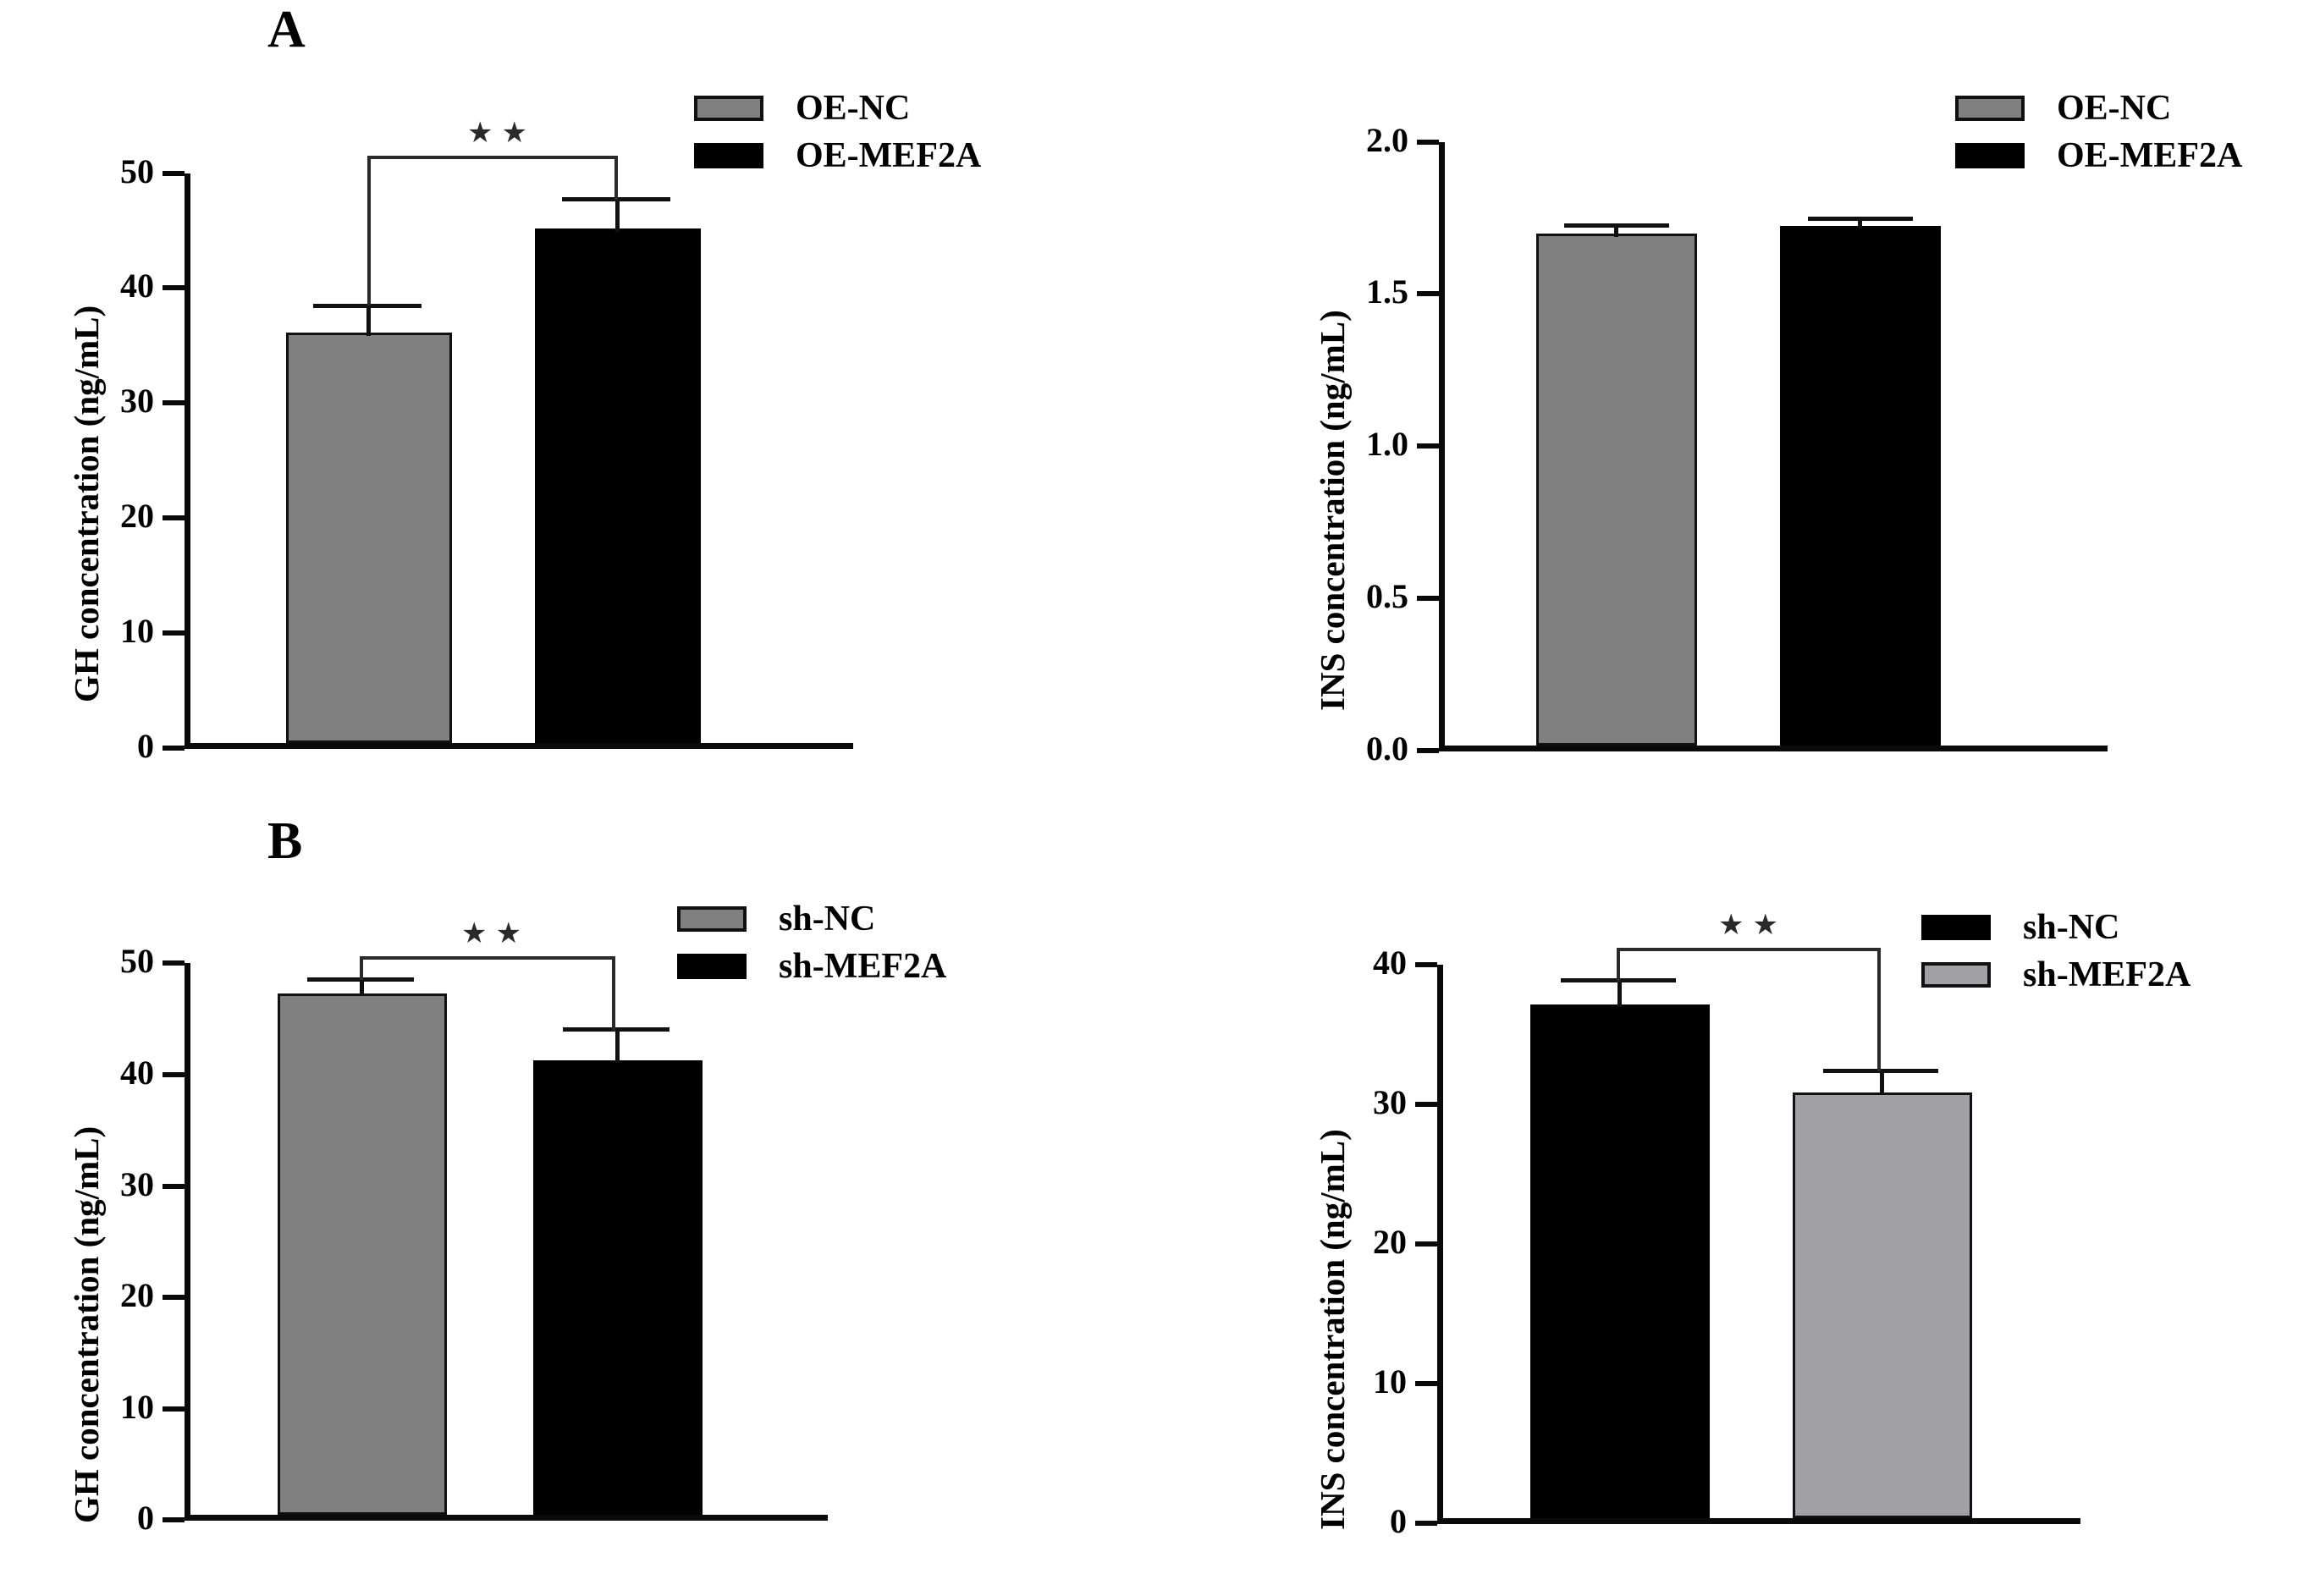 The width and height of the screenshot is (2309, 1596). What do you see at coordinates (1387, 748) in the screenshot?
I see `y-tick-label-00: 0.0` at bounding box center [1387, 748].